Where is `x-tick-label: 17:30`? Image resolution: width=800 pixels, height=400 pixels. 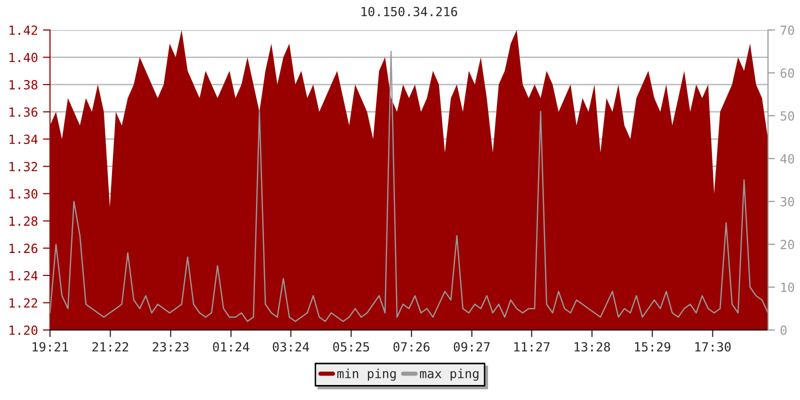 x-tick-label: 17:30 is located at coordinates (713, 347).